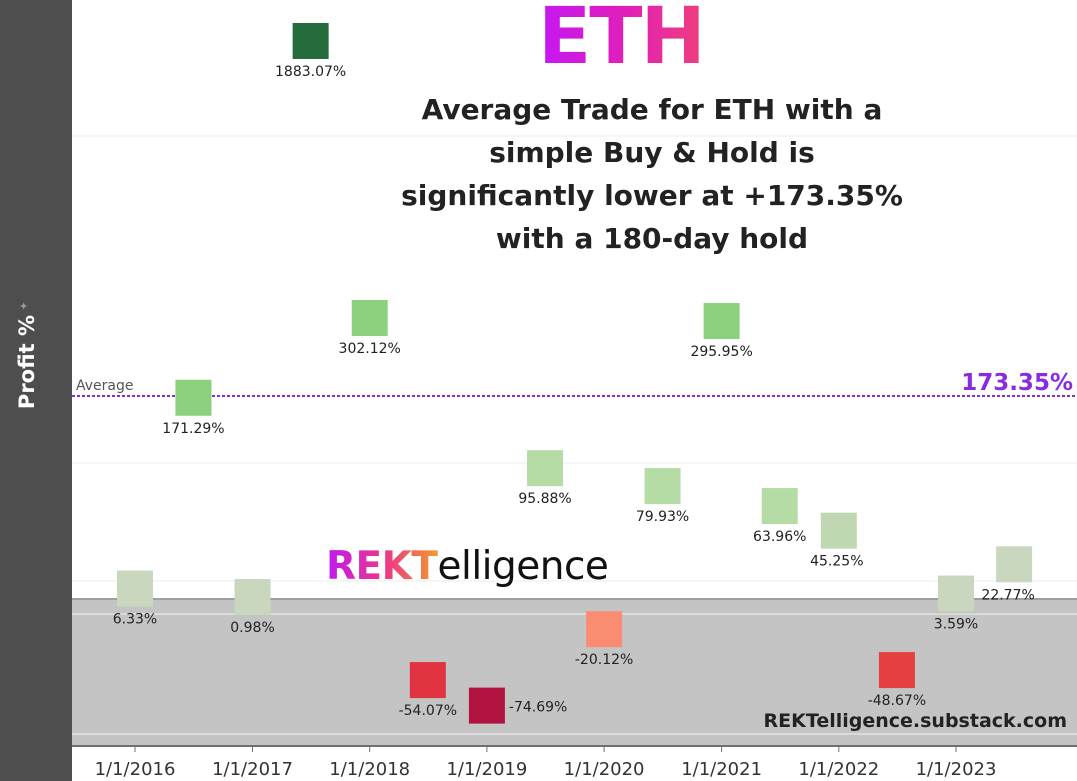 This screenshot has width=1077, height=781. I want to click on site-url: REKTelligence.substack.com, so click(915, 721).